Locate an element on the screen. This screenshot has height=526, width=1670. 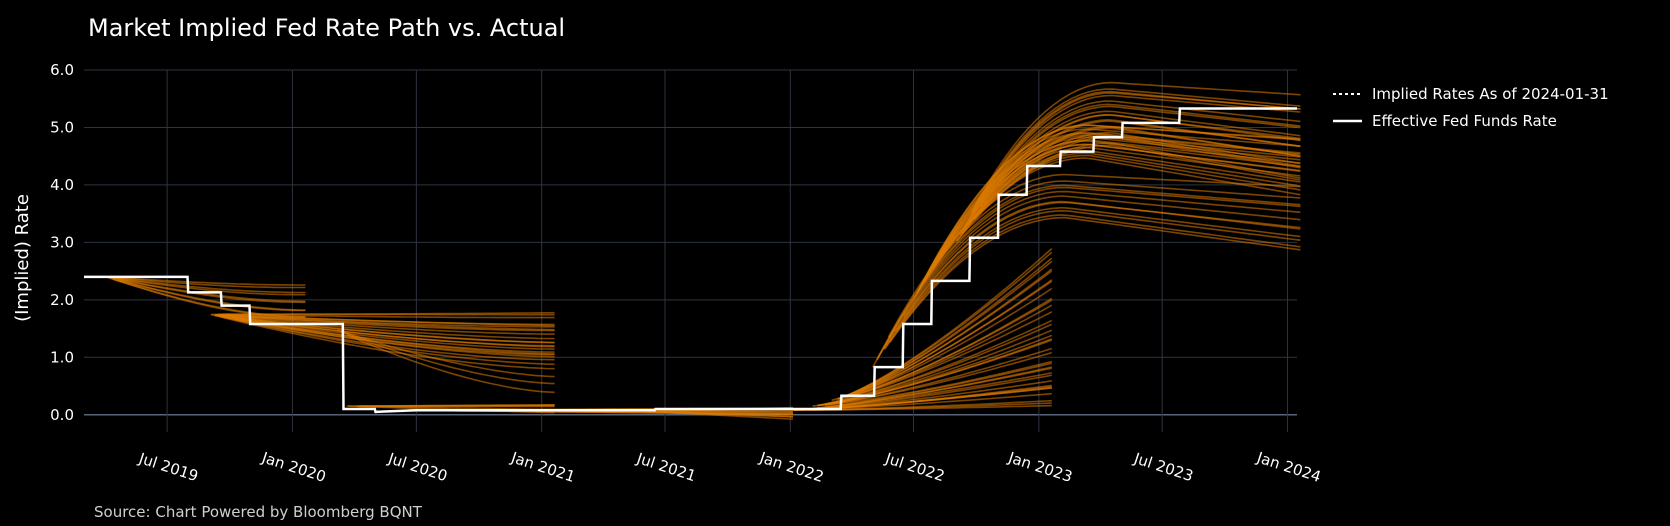
legend-label-implied: Implied Rates As of 2024-01-31 is located at coordinates (1490, 94).